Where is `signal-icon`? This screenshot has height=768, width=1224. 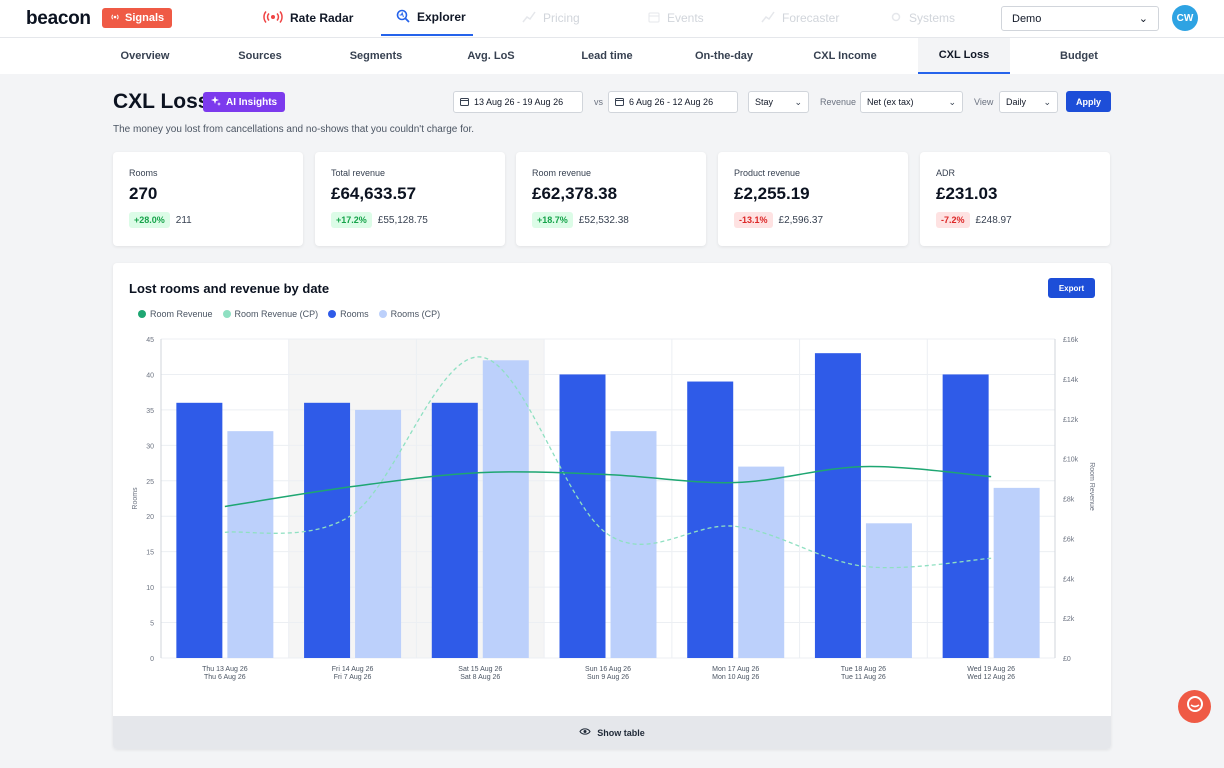 signal-icon is located at coordinates (115, 18).